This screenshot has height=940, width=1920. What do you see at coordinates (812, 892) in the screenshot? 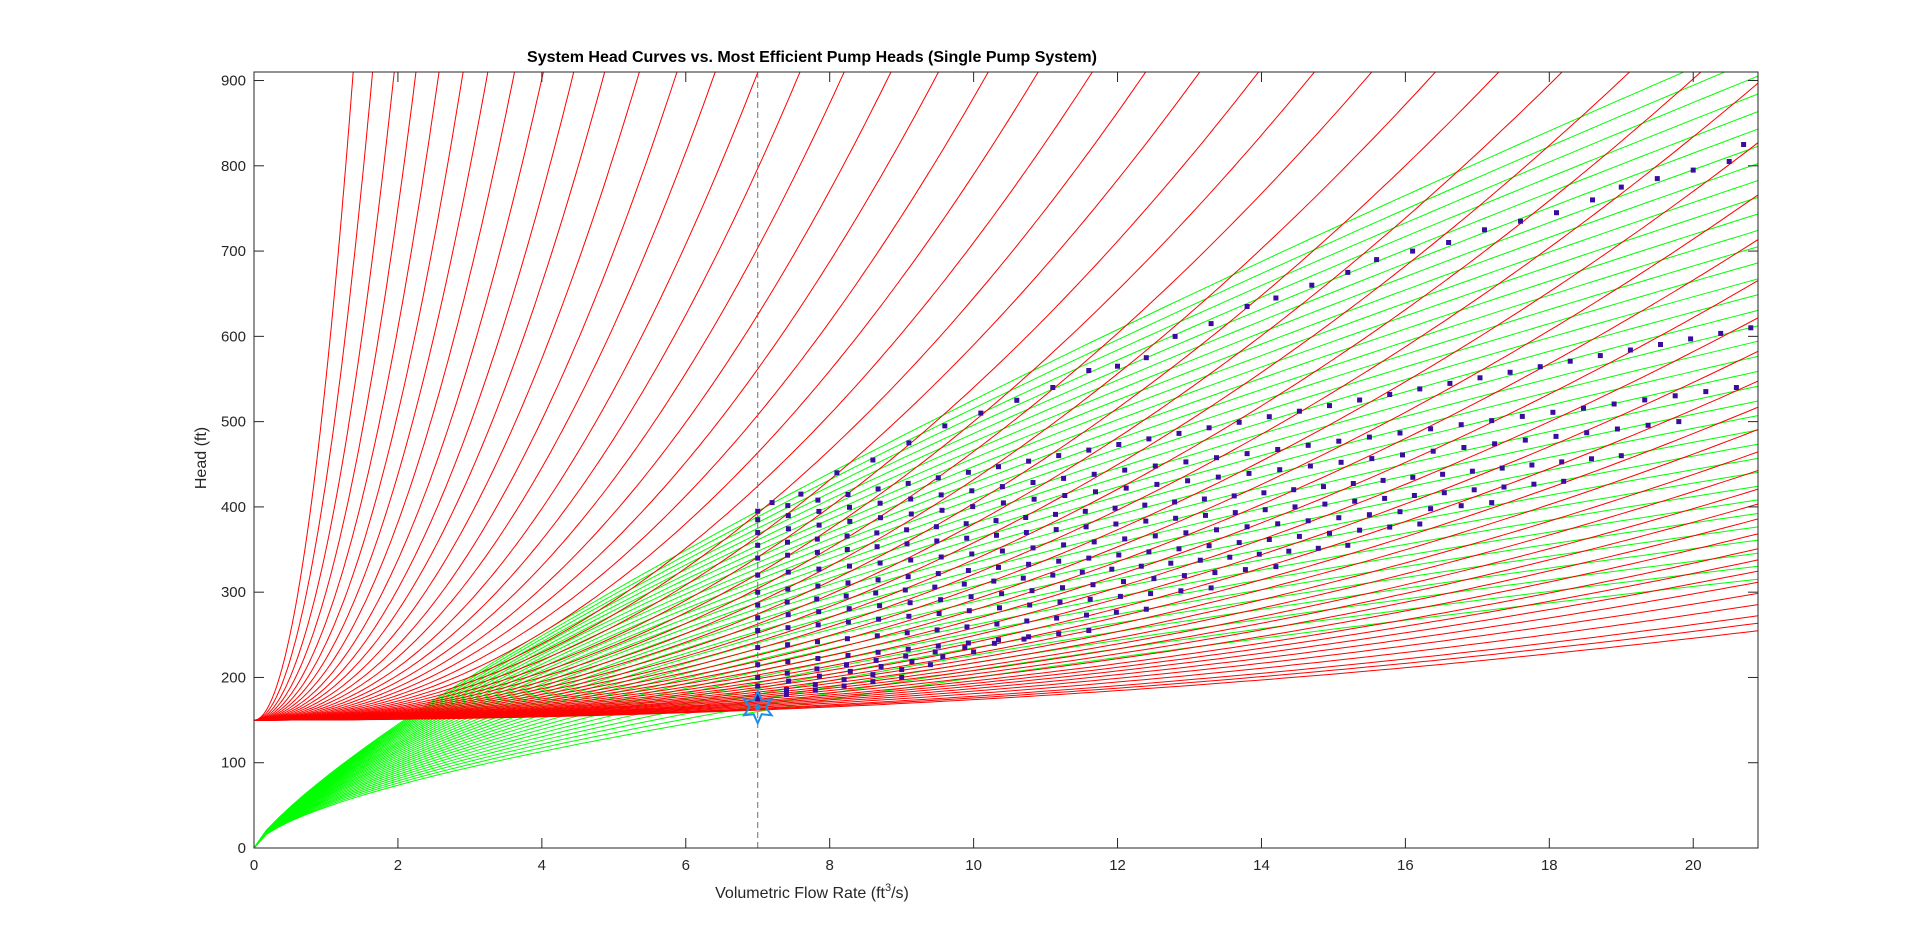
I see `x-axis-label: Volumetric Flow Rate (ft3/s)` at bounding box center [812, 892].